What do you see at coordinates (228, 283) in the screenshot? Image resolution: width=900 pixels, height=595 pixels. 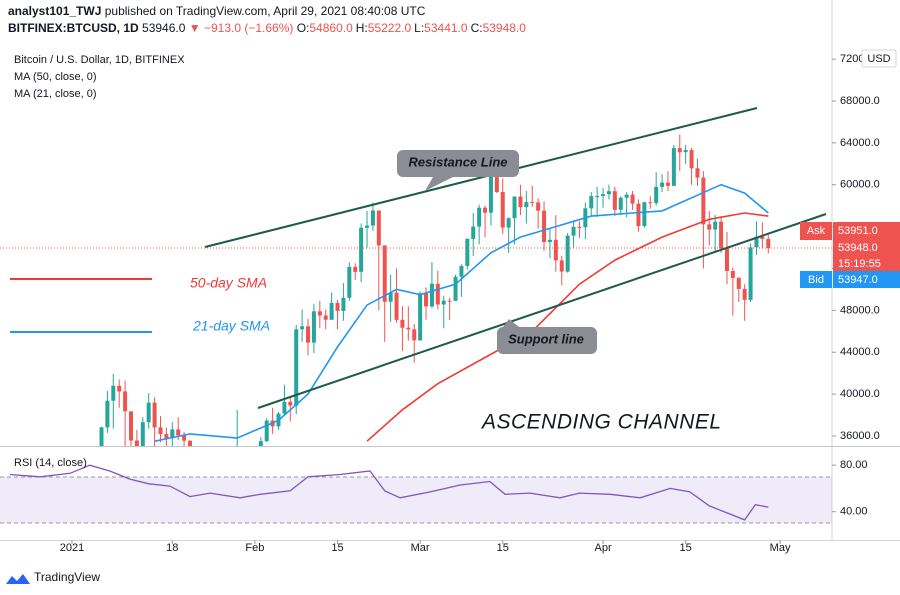 I see `sma50-label: 50-day SMA` at bounding box center [228, 283].